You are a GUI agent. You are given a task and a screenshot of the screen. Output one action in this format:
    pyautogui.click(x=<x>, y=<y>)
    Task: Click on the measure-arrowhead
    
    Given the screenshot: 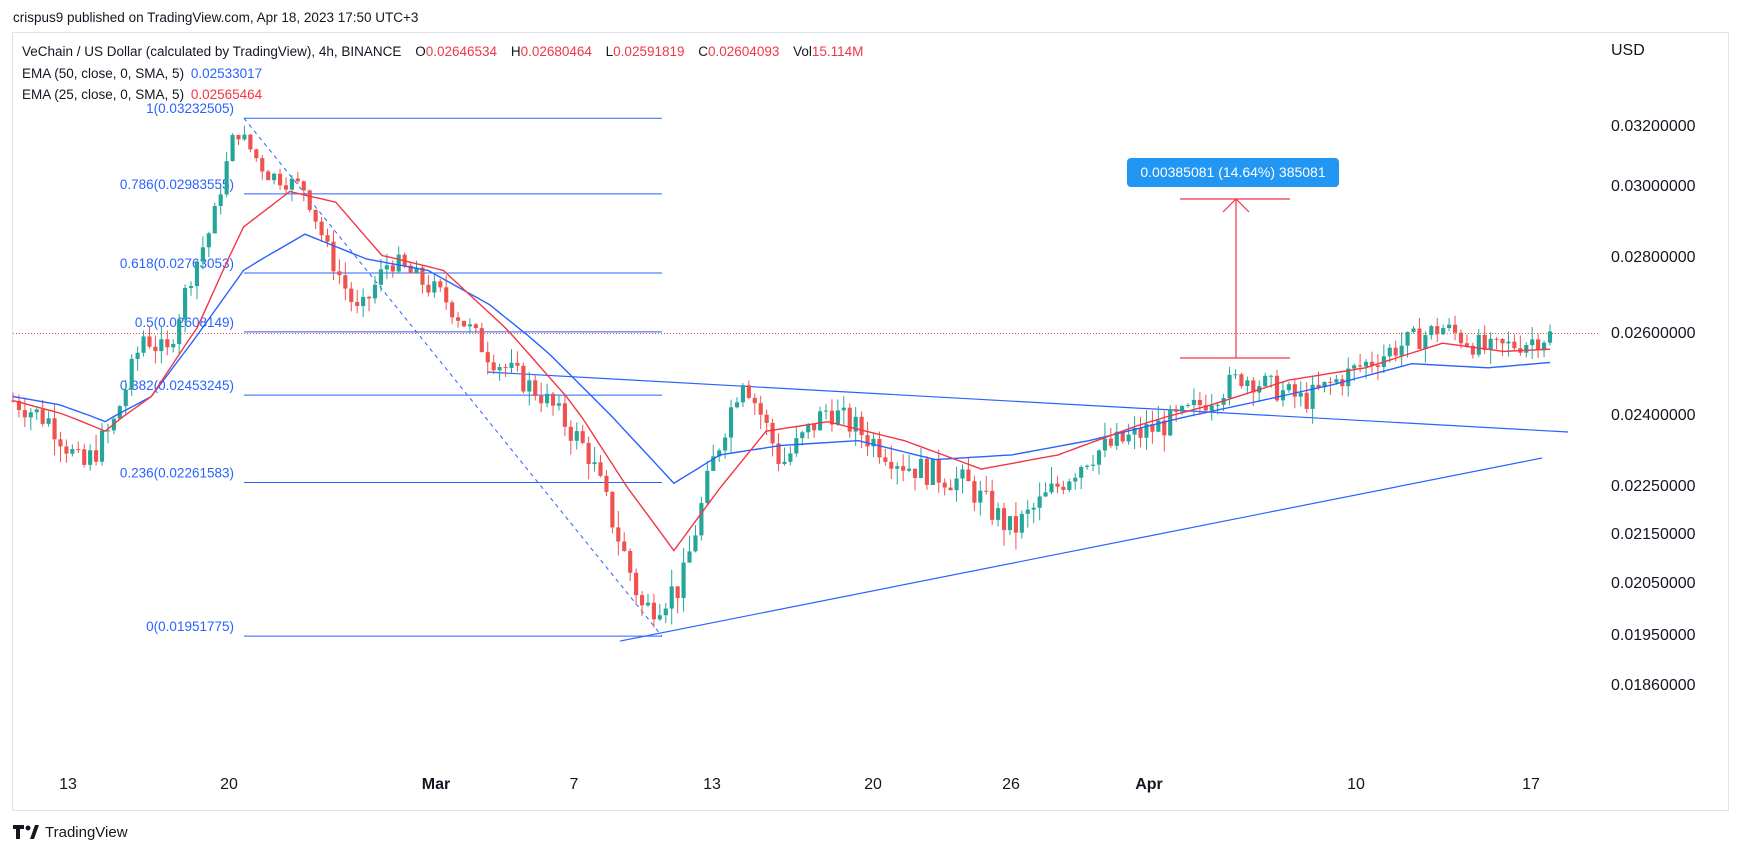 What is the action you would take?
    pyautogui.click(x=1236, y=205)
    